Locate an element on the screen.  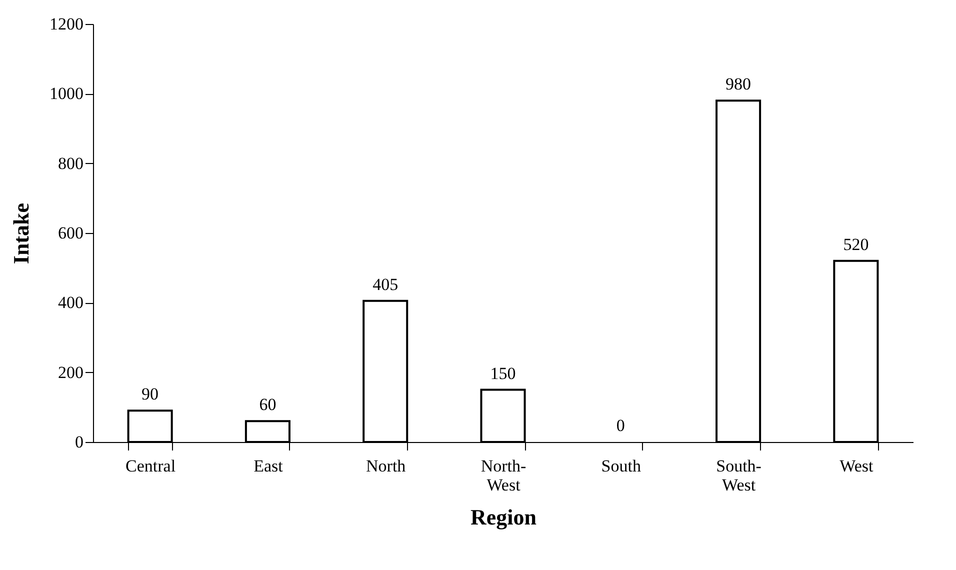
y-tick-label: 1200 is located at coordinates (67, 24).